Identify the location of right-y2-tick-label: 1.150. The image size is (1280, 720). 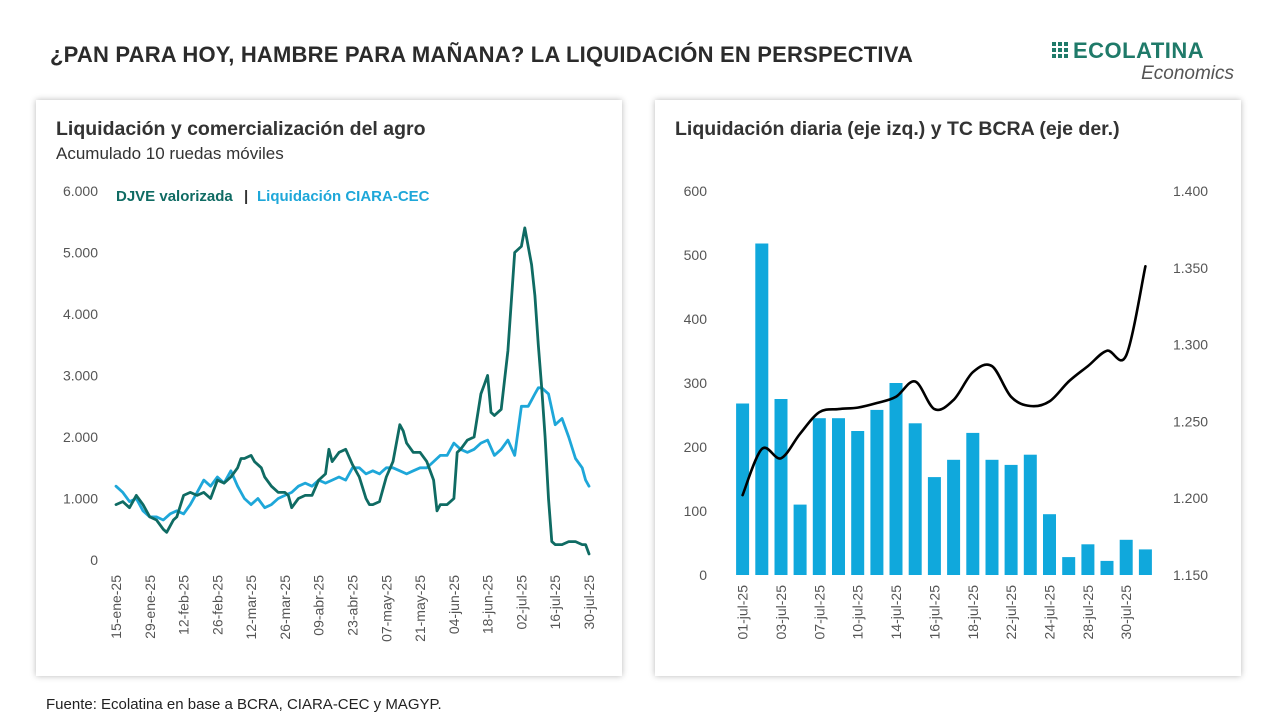
(1190, 575).